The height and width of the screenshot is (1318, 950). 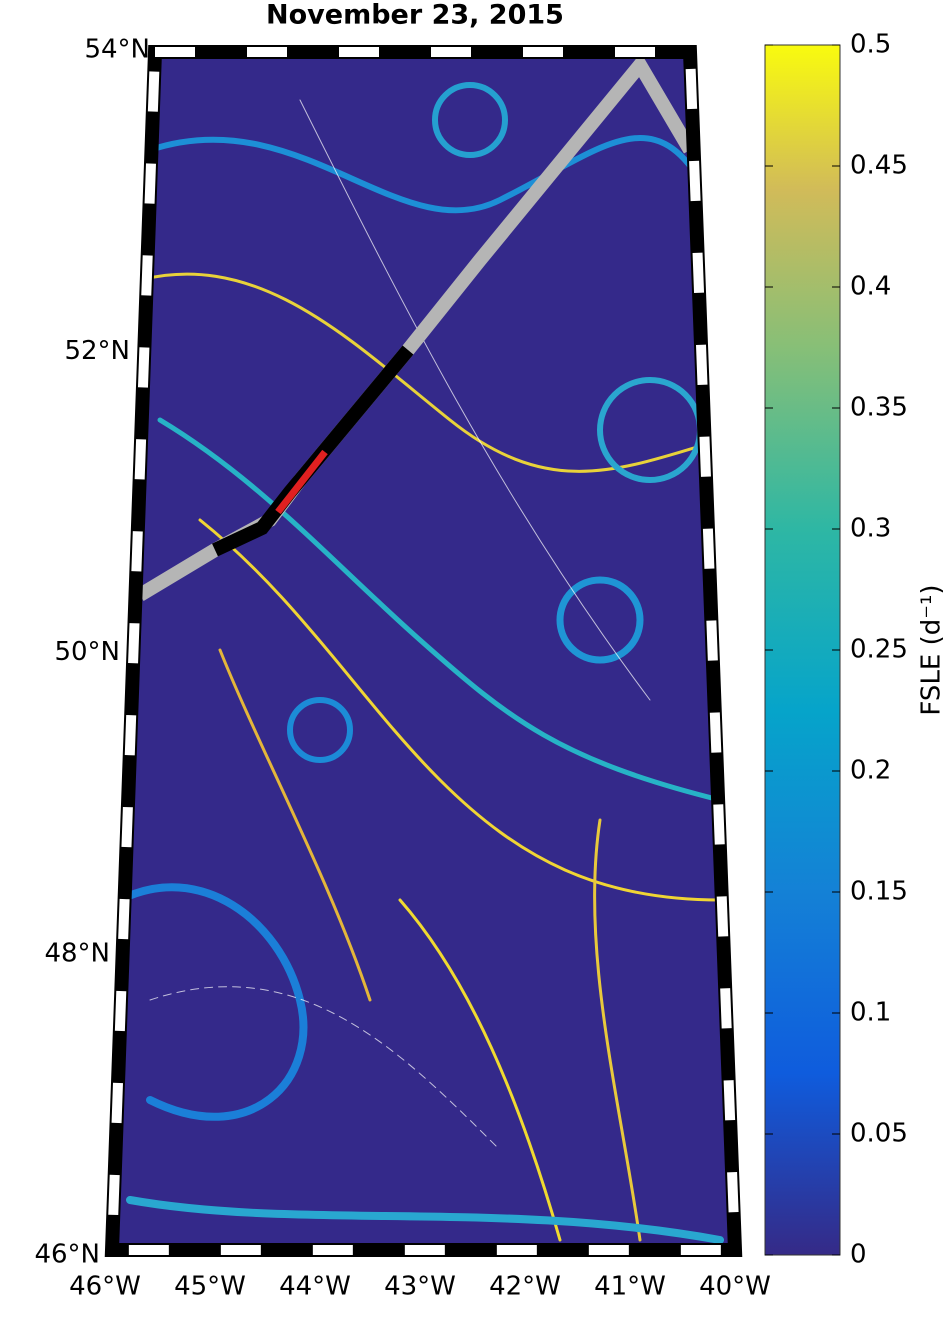 I want to click on lon-label: 41°W, so click(x=630, y=1287).